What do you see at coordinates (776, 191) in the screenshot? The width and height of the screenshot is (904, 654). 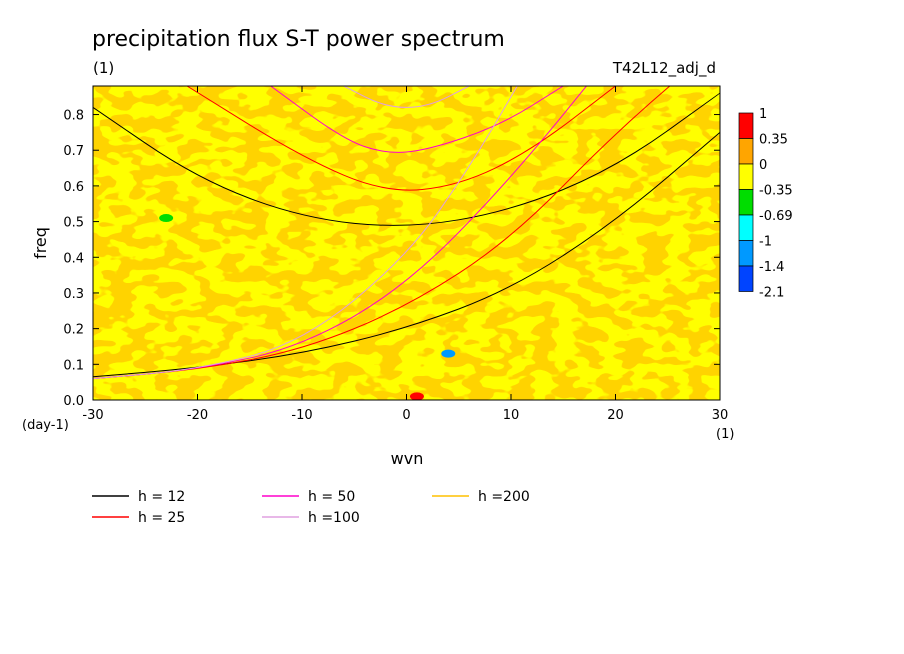 I see `colorbar-label: -0.35` at bounding box center [776, 191].